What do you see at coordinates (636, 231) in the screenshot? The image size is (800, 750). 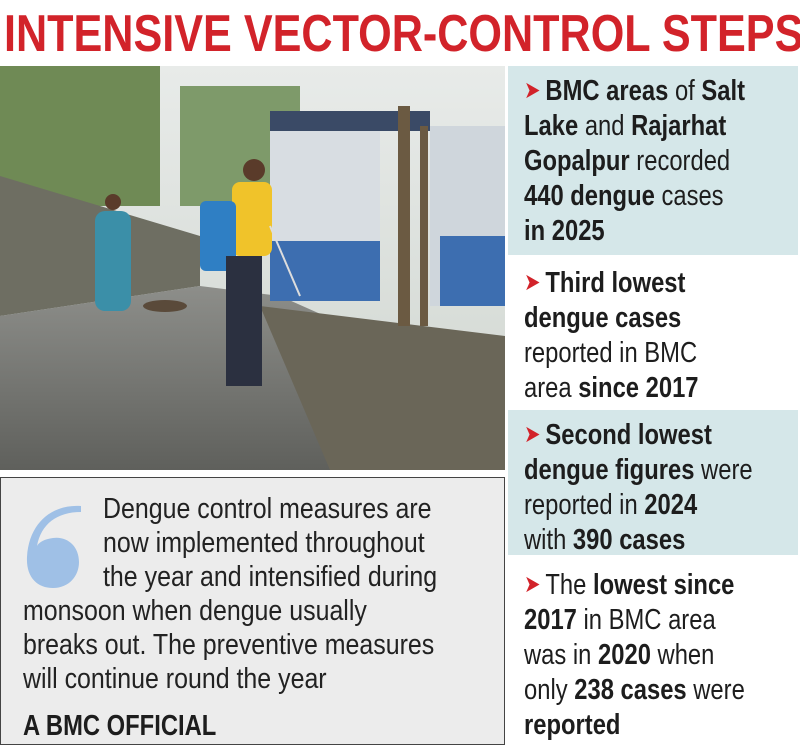 I see `fact-line: in 2025` at bounding box center [636, 231].